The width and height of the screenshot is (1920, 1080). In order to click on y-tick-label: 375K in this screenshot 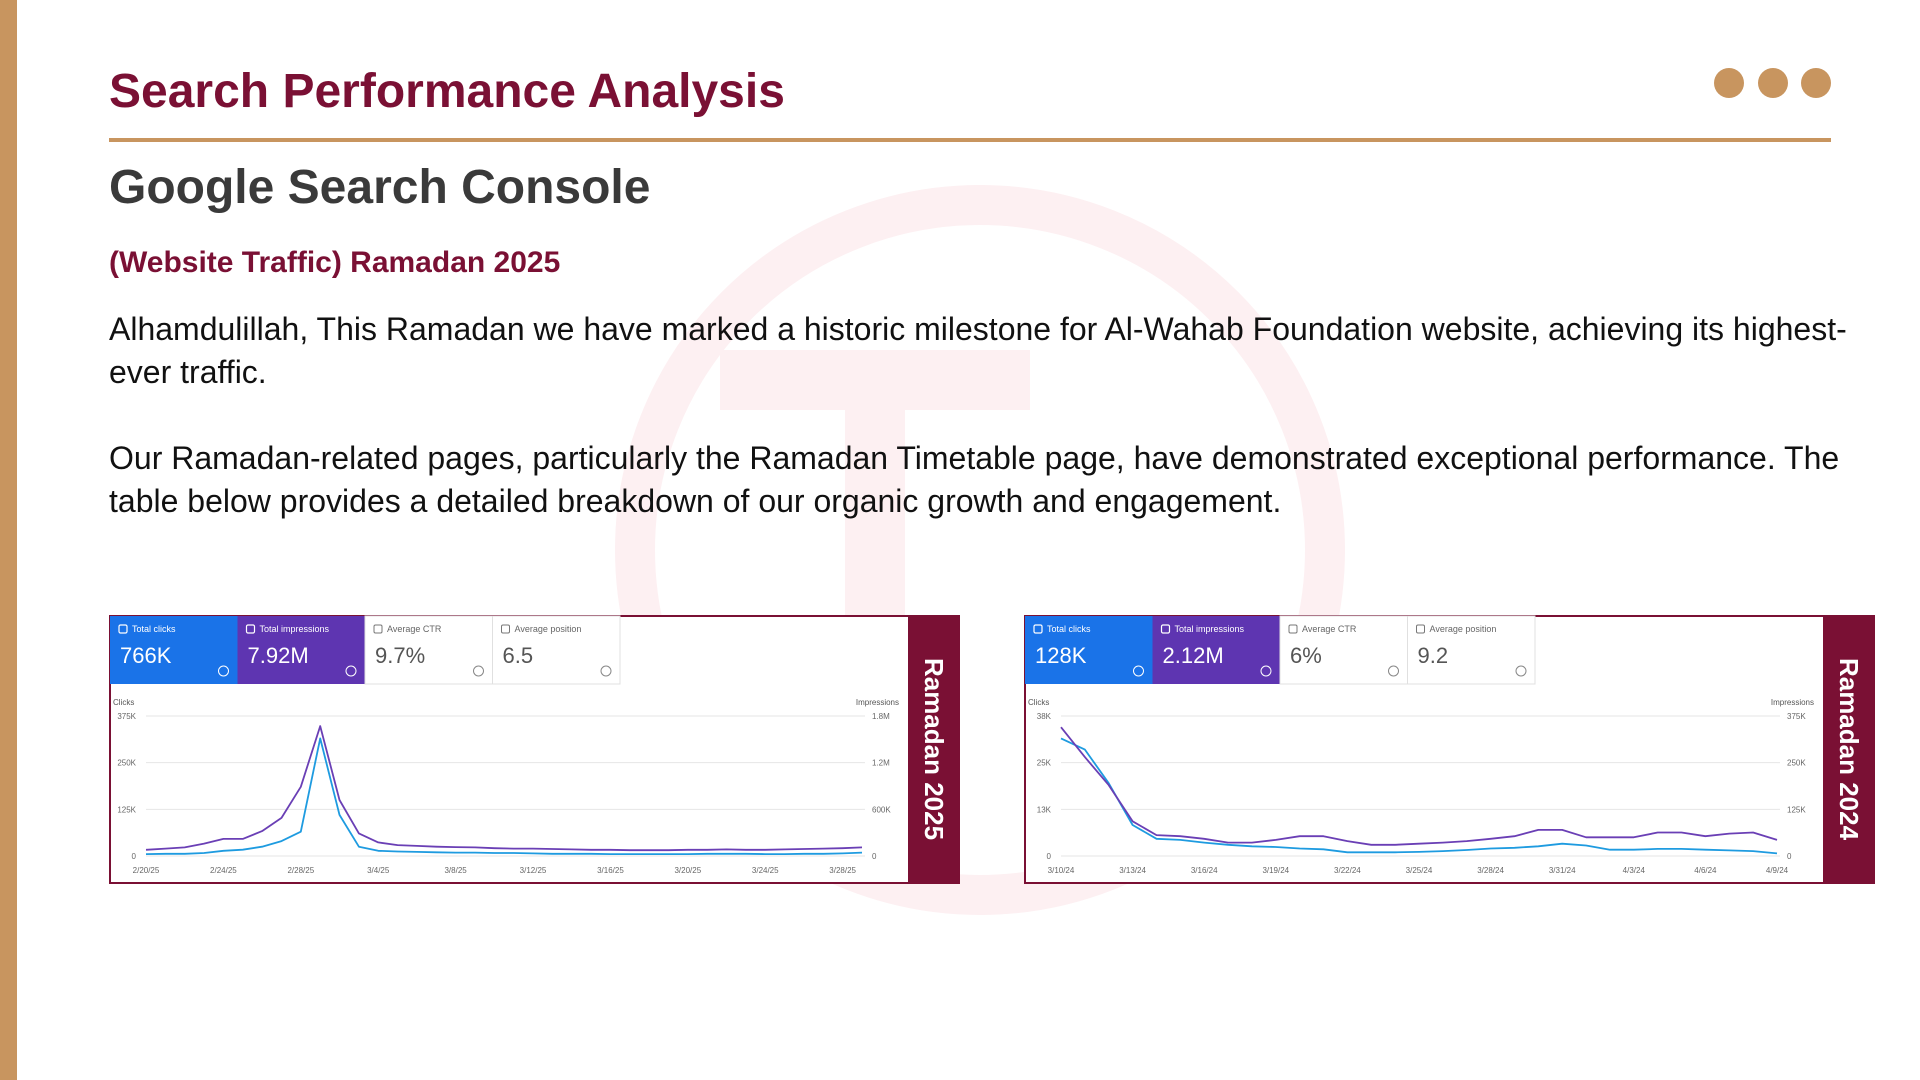, I will do `click(126, 716)`.